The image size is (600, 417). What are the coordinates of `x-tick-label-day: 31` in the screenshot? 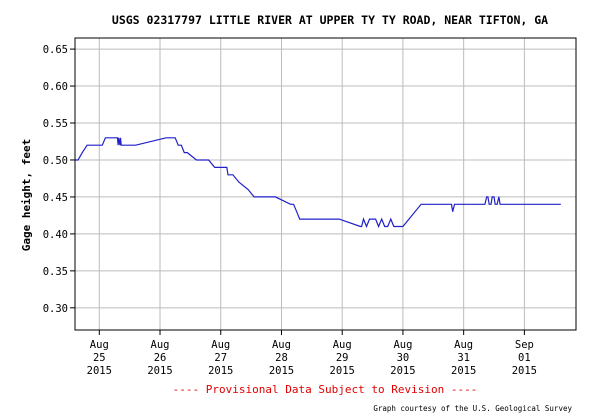 It's located at (463, 358).